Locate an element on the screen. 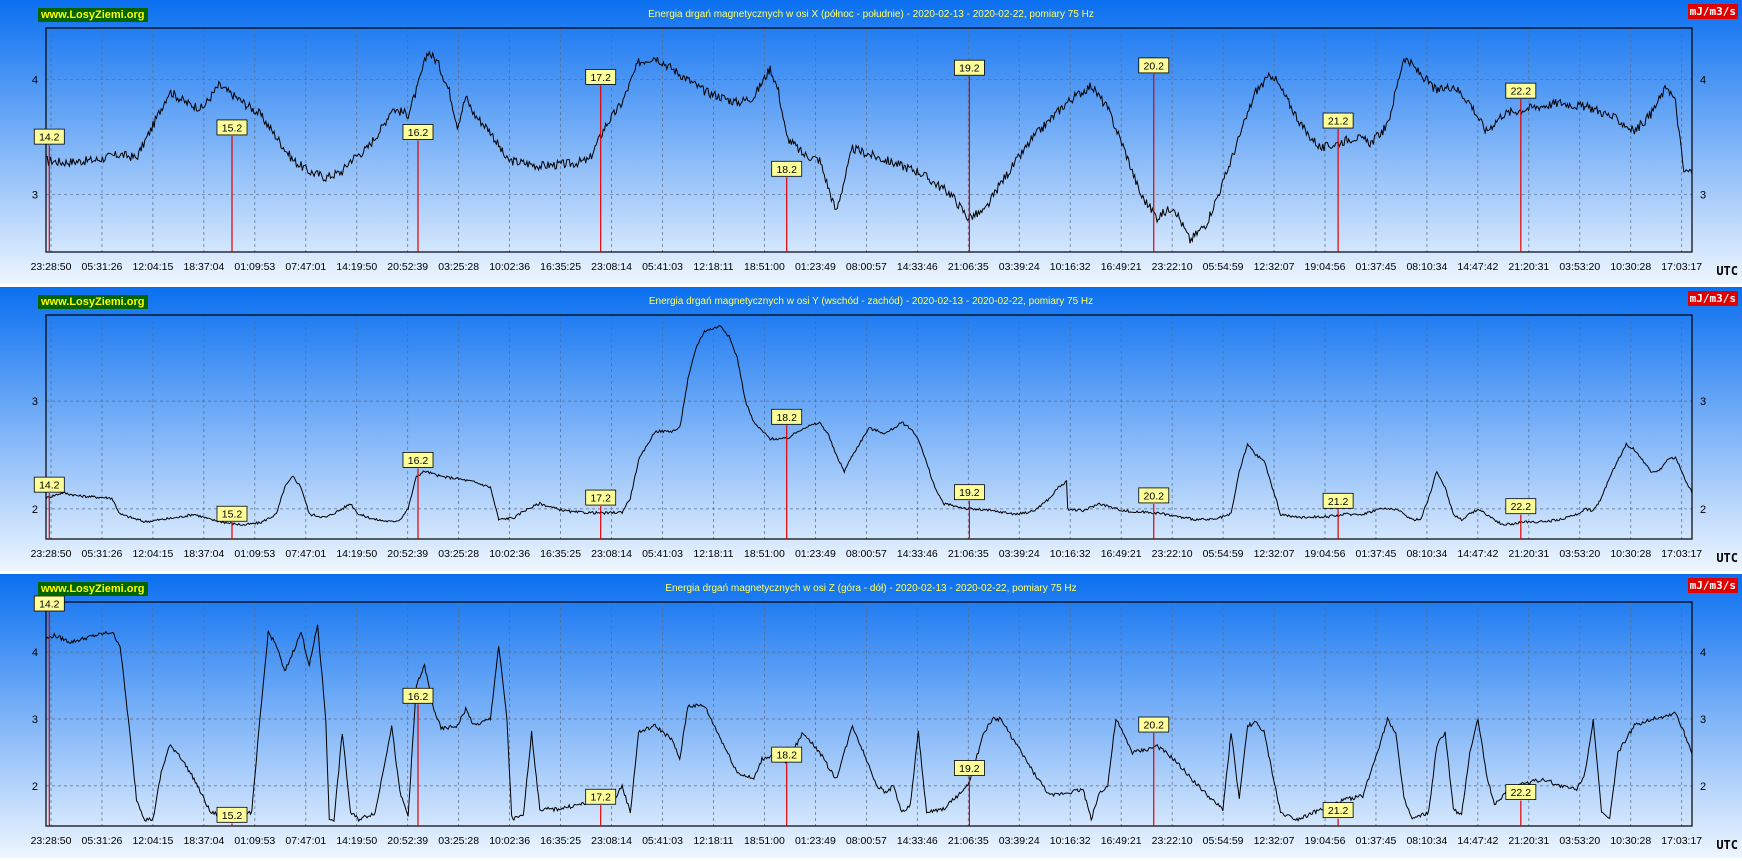  day-marker-label: 16.2 is located at coordinates (418, 697).